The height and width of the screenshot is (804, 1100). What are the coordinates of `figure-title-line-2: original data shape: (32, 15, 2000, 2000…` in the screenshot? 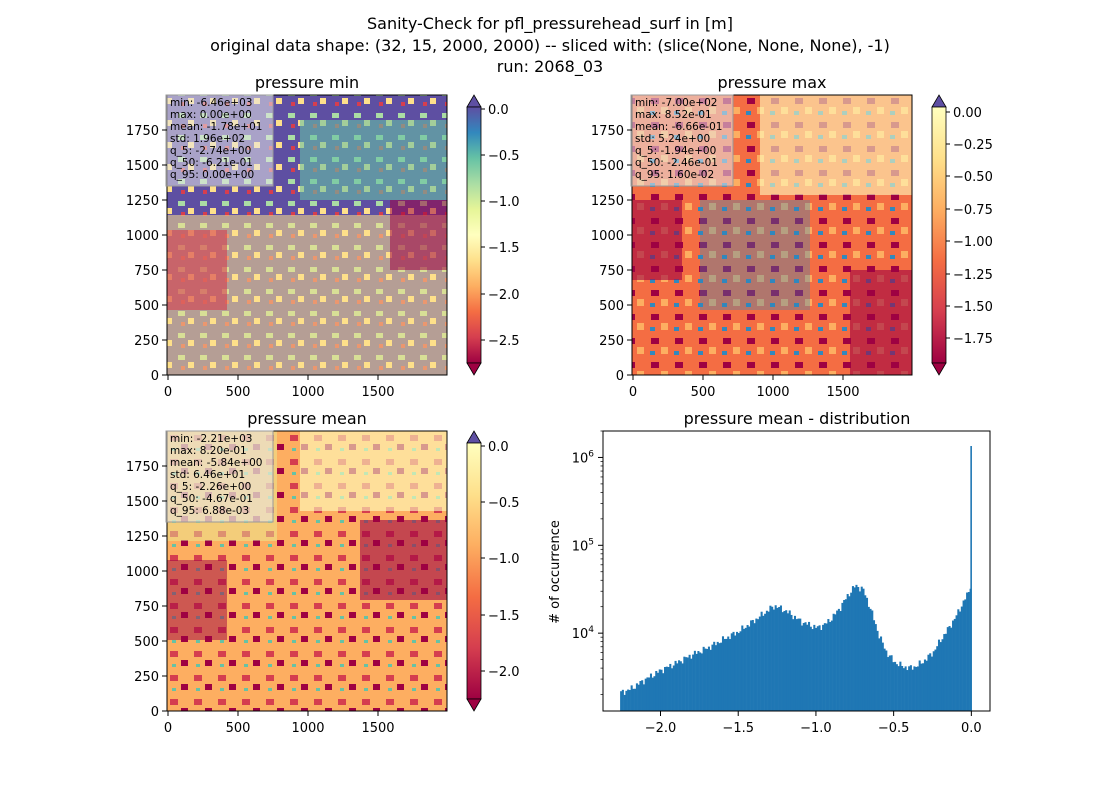 It's located at (550, 45).